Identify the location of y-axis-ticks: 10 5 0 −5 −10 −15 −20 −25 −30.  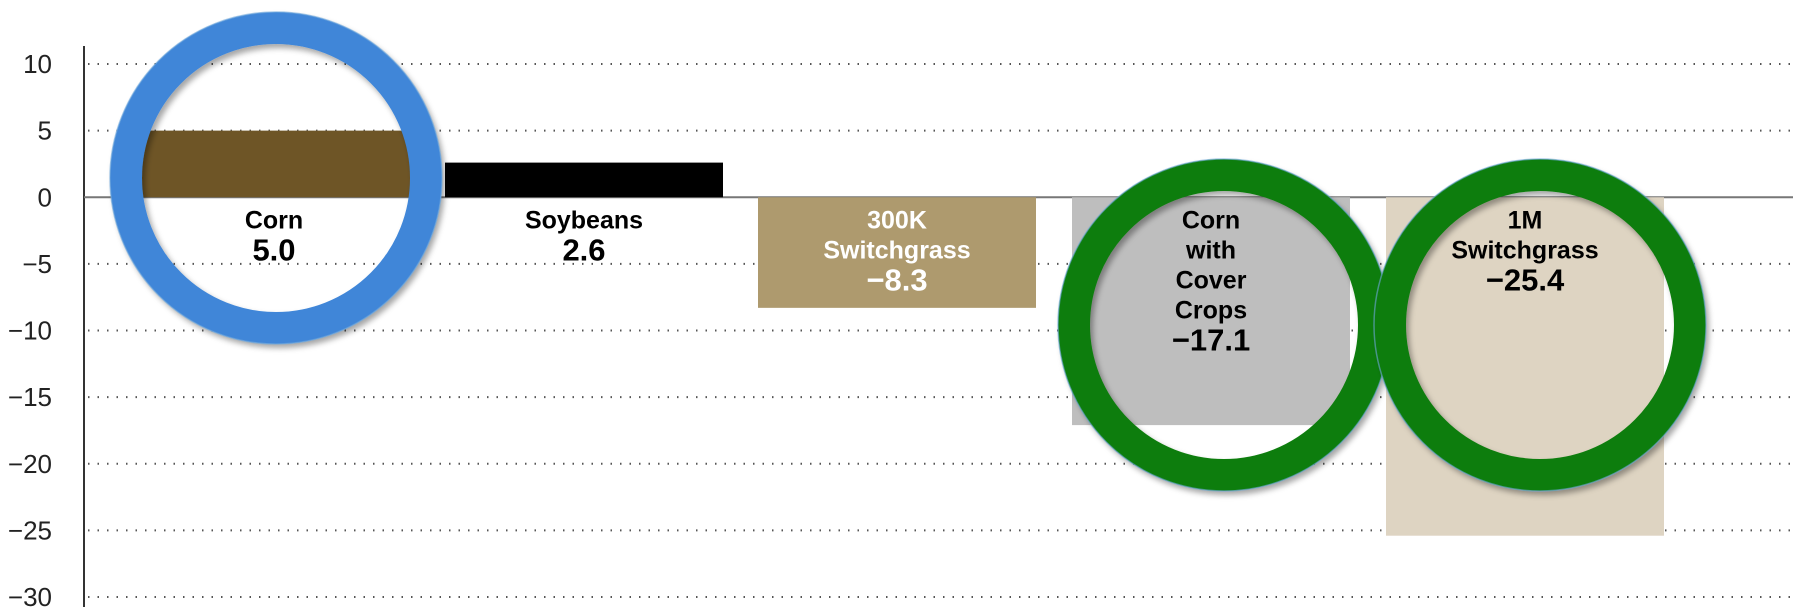
(30, 329).